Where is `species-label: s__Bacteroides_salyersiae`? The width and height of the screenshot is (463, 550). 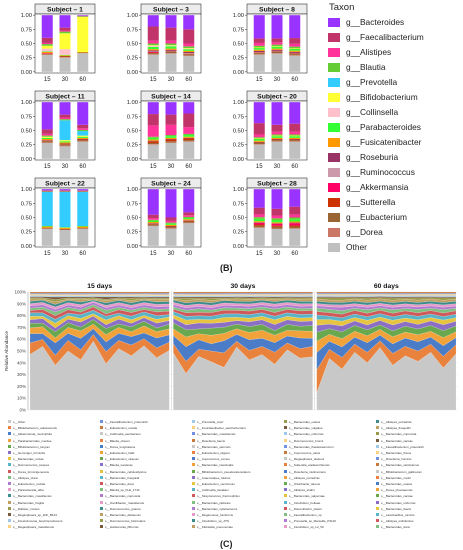
species-label: s__Bacteroides_salyersiae is located at coordinates (307, 496).